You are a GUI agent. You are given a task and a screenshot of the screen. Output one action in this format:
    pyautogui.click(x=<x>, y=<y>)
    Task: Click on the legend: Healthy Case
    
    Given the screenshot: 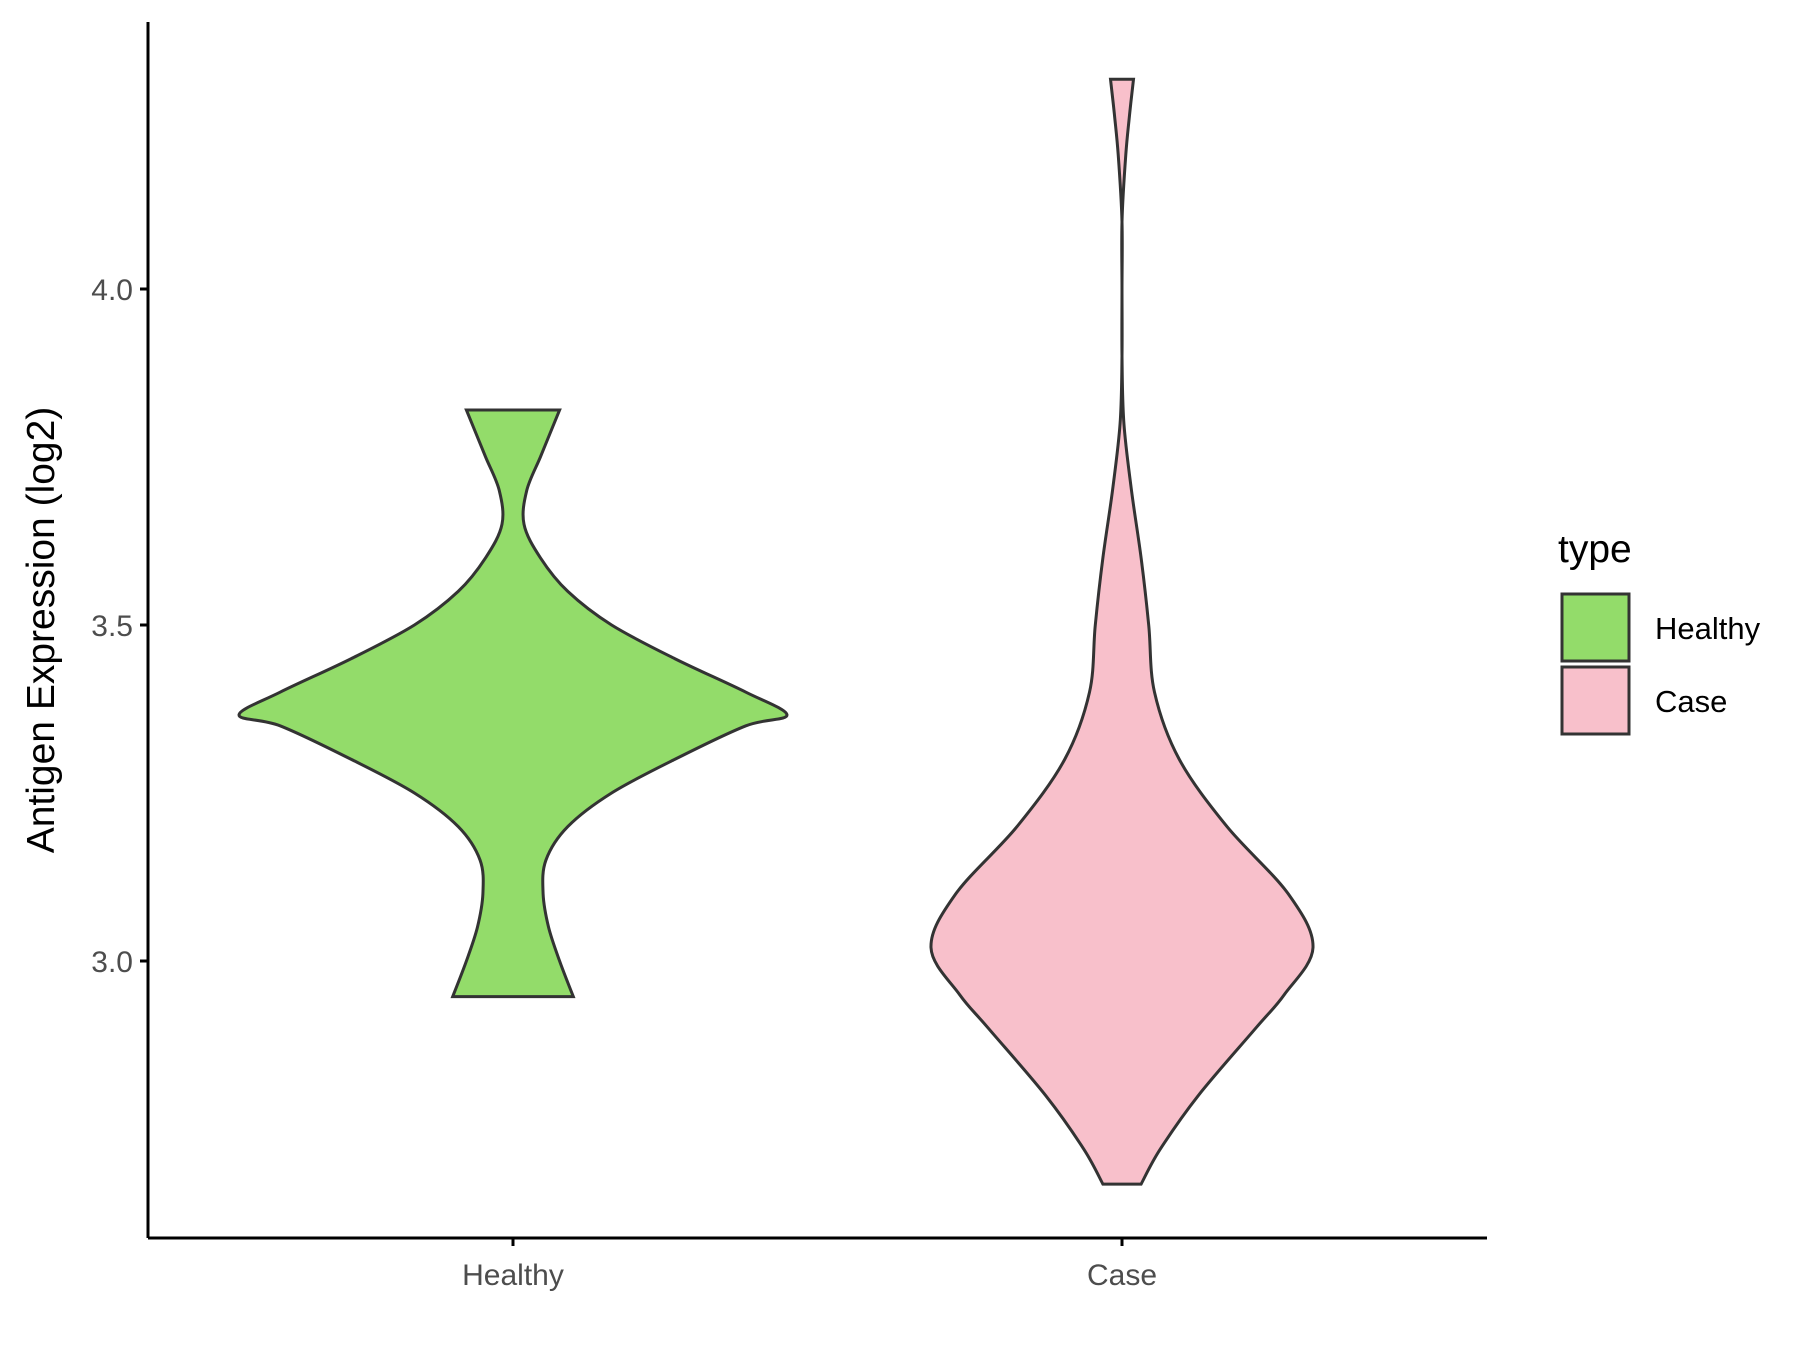 What is the action you would take?
    pyautogui.click(x=1660, y=664)
    